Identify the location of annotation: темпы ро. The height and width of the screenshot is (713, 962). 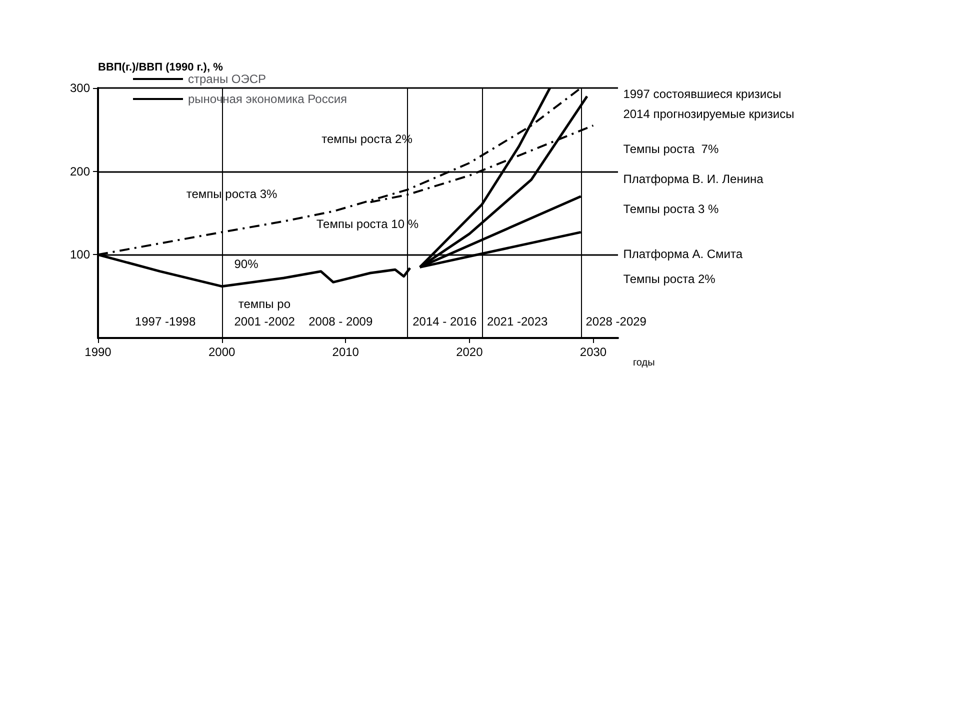
(264, 304).